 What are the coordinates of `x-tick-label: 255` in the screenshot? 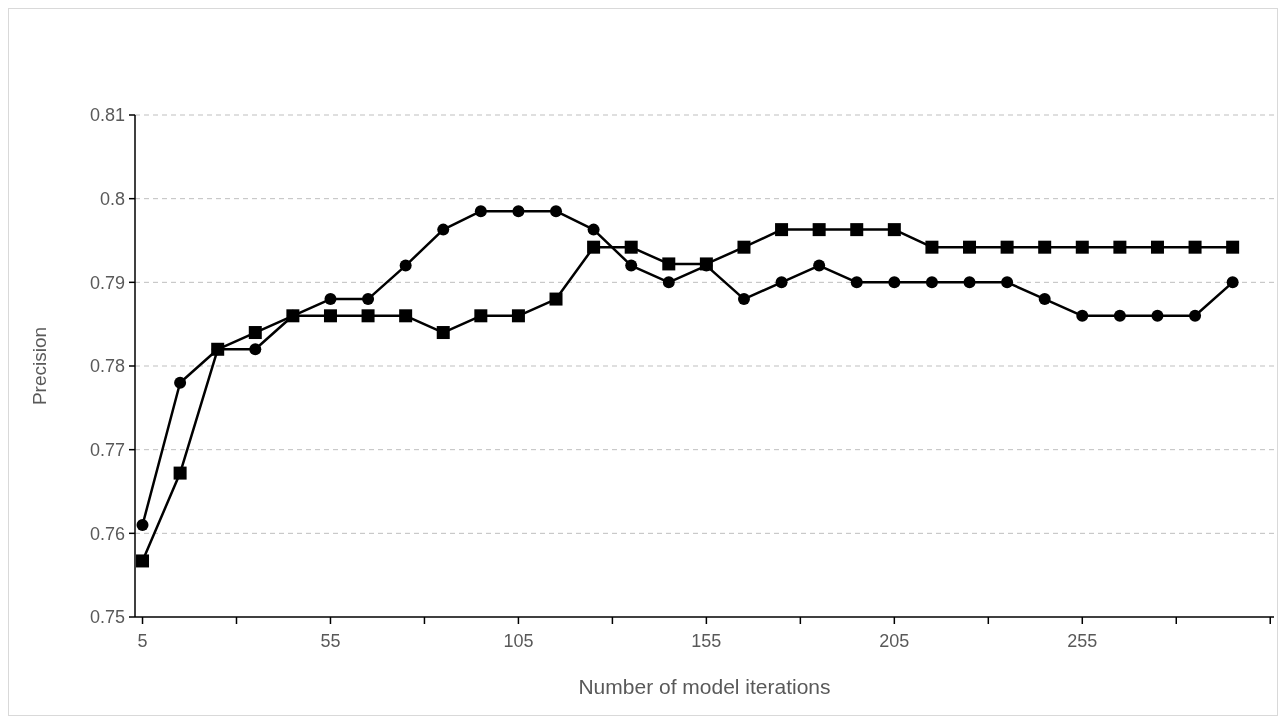 It's located at (1082, 641).